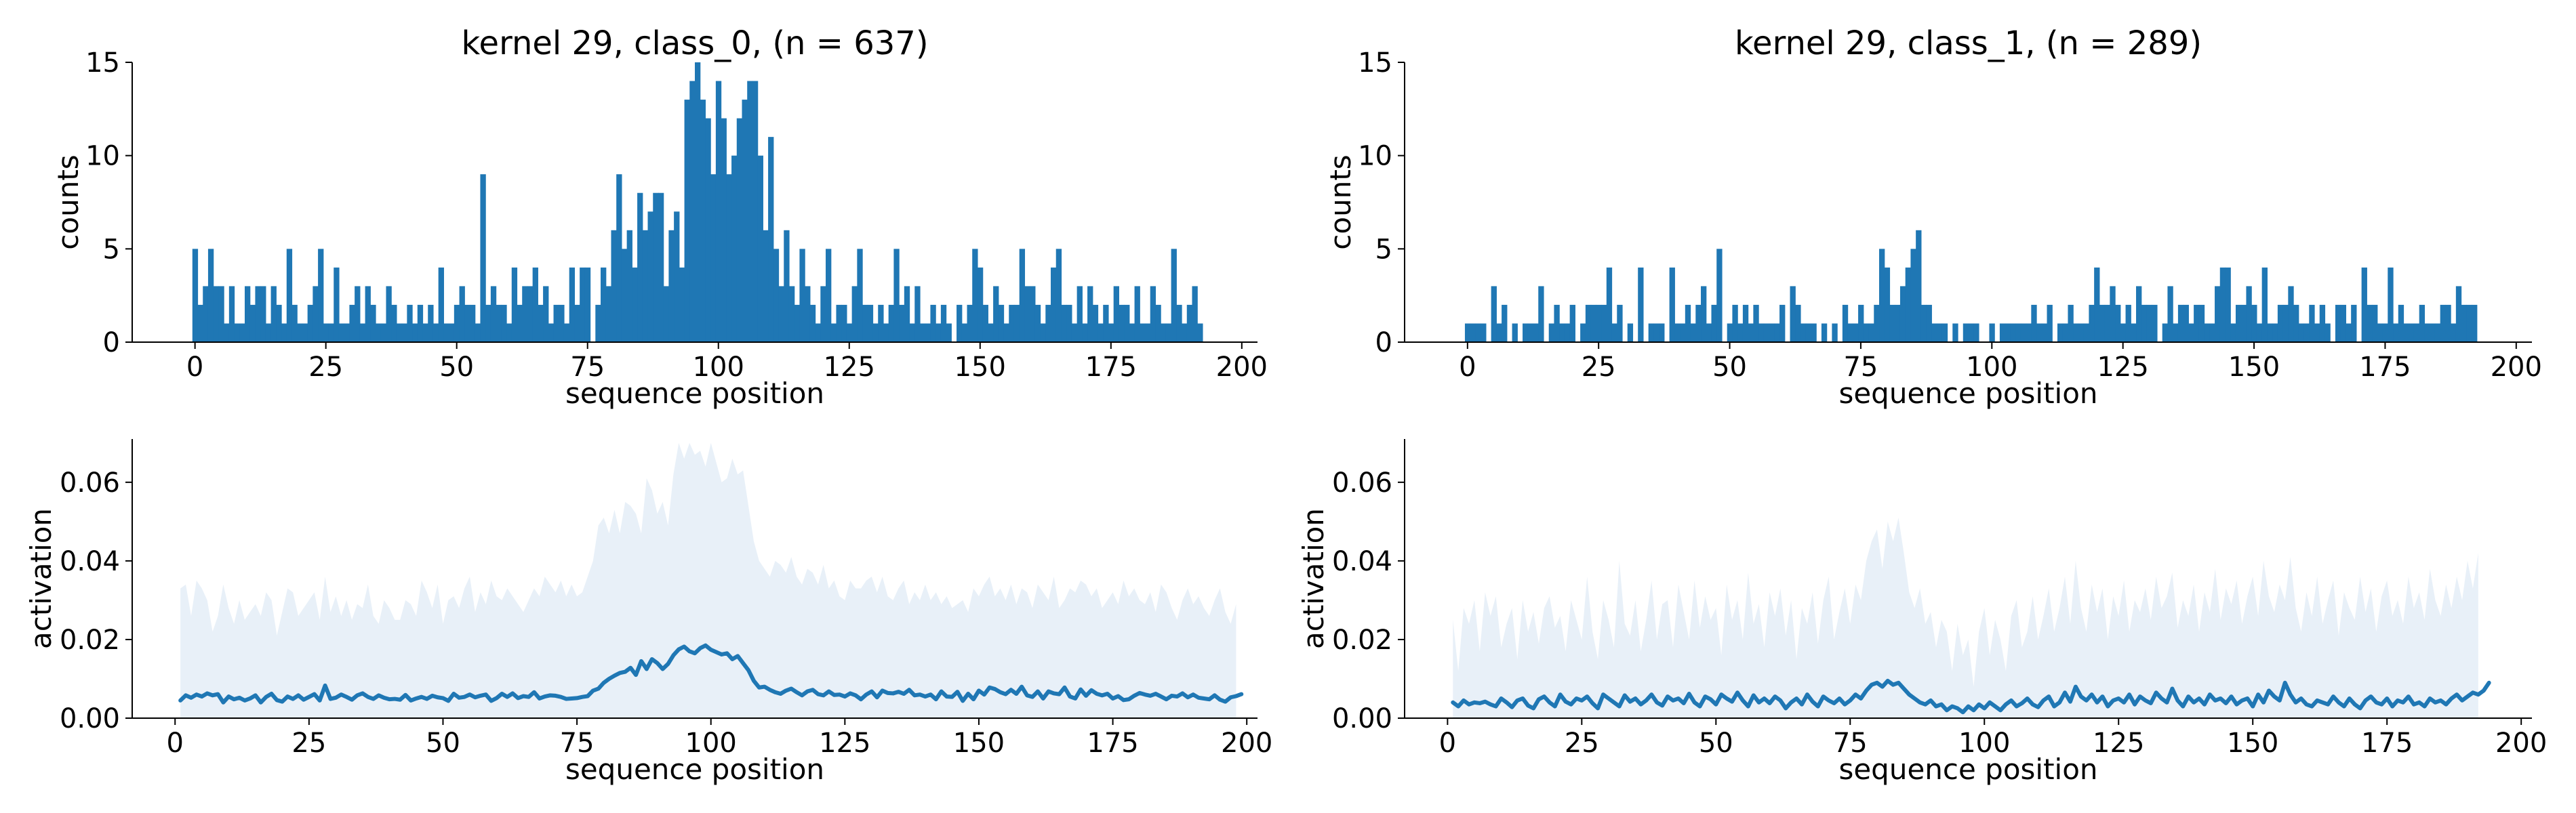  I want to click on chart-title: kernel 29, class_1, (n = 289), so click(1968, 43).